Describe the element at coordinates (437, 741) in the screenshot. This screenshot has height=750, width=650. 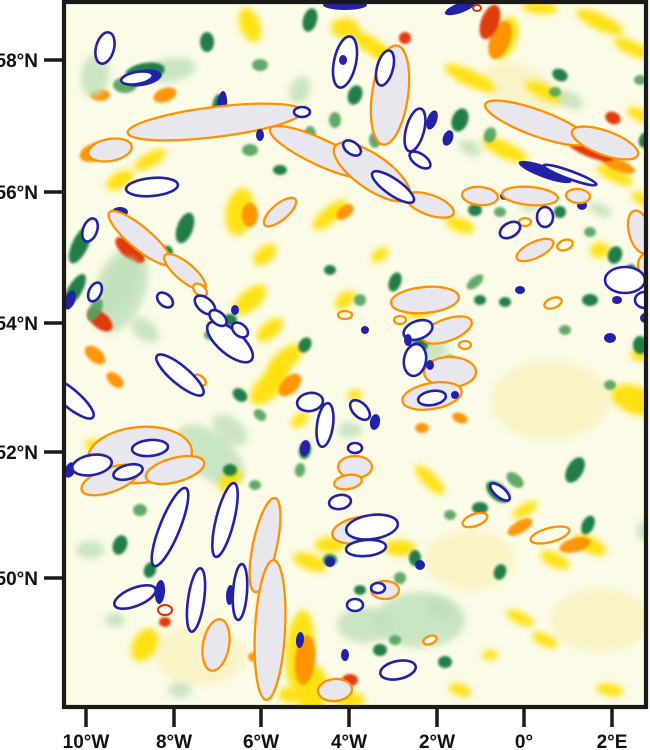
I see `x-tick-label: 2°W` at that location.